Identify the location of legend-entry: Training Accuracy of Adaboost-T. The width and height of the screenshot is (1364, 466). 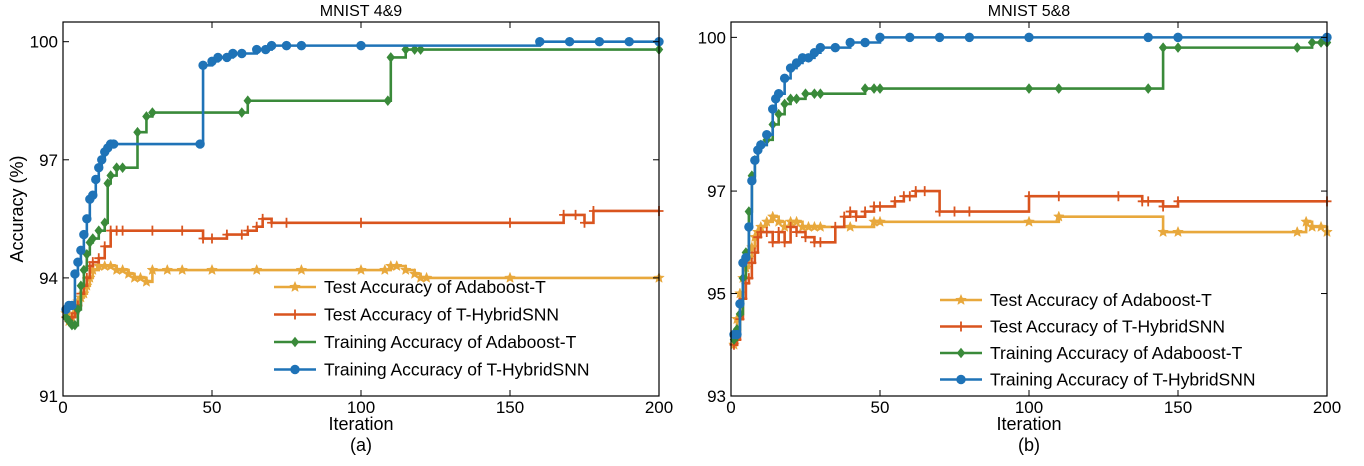
(1091, 353).